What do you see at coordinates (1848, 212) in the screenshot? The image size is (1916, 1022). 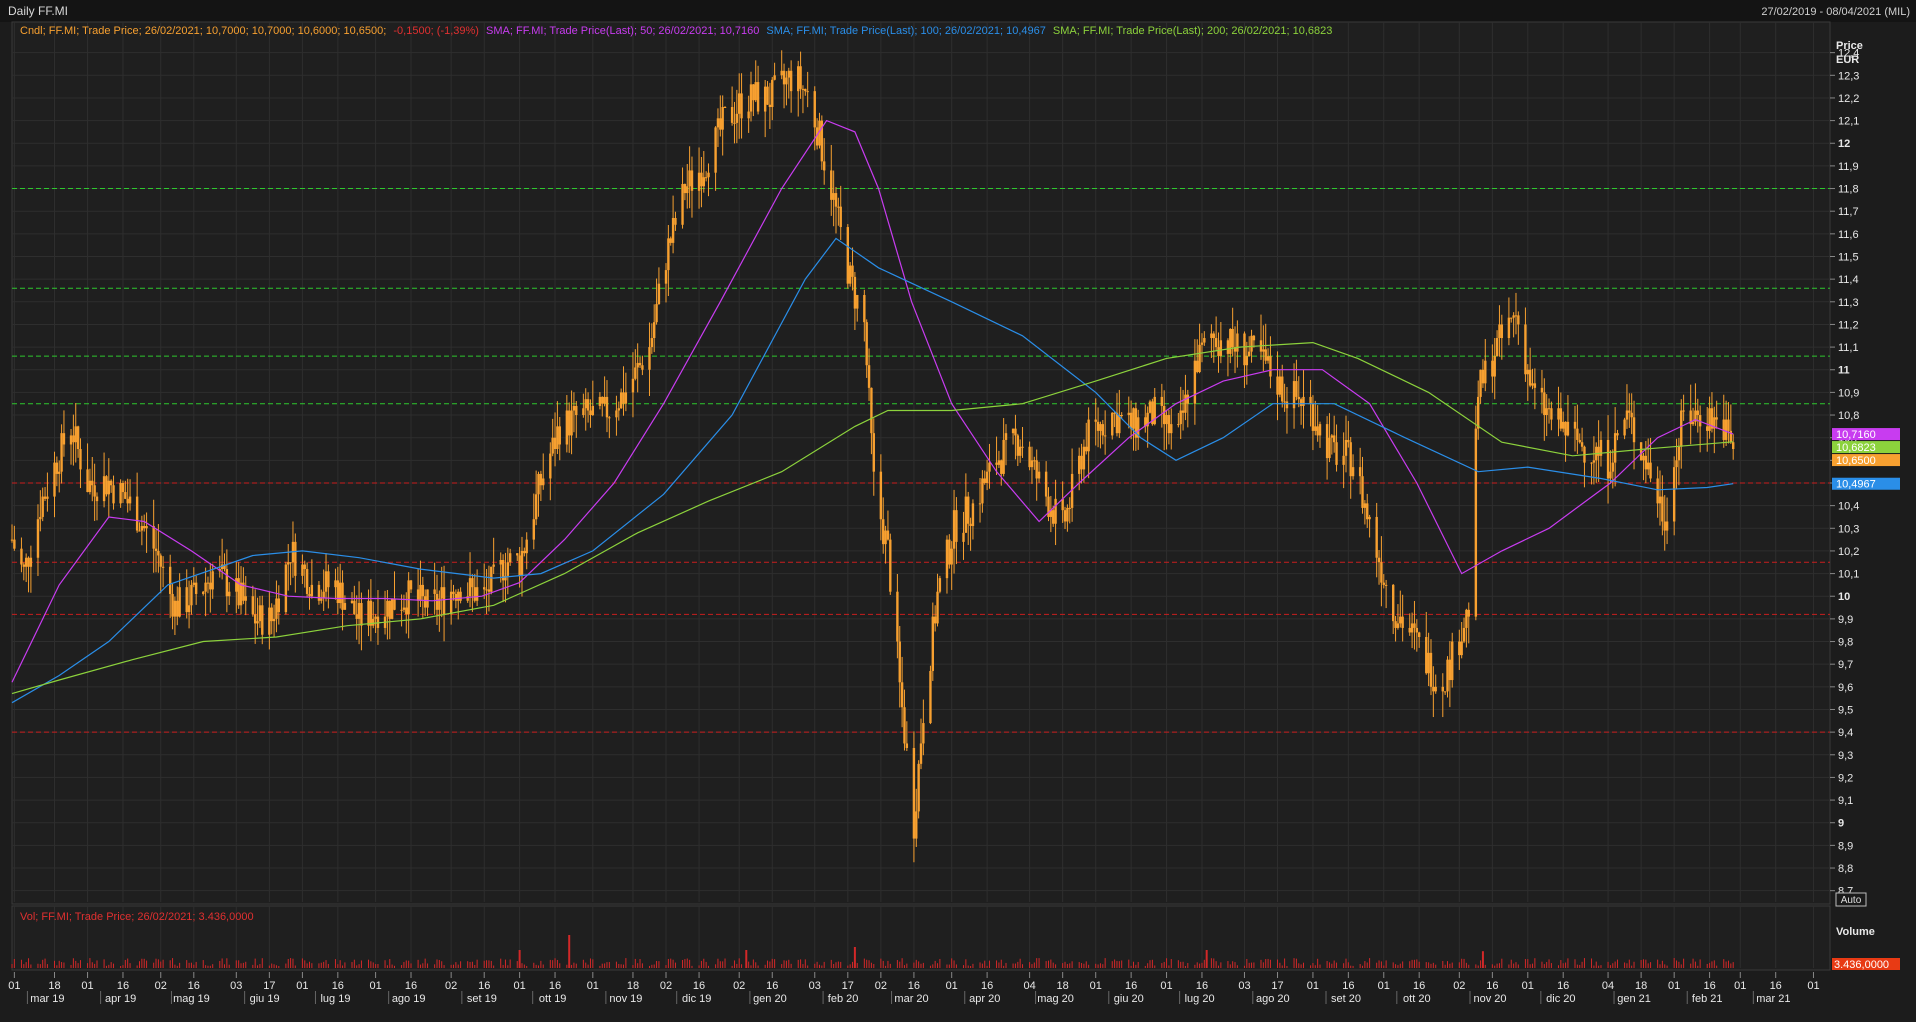 I see `y-tick-label: 11,7` at bounding box center [1848, 212].